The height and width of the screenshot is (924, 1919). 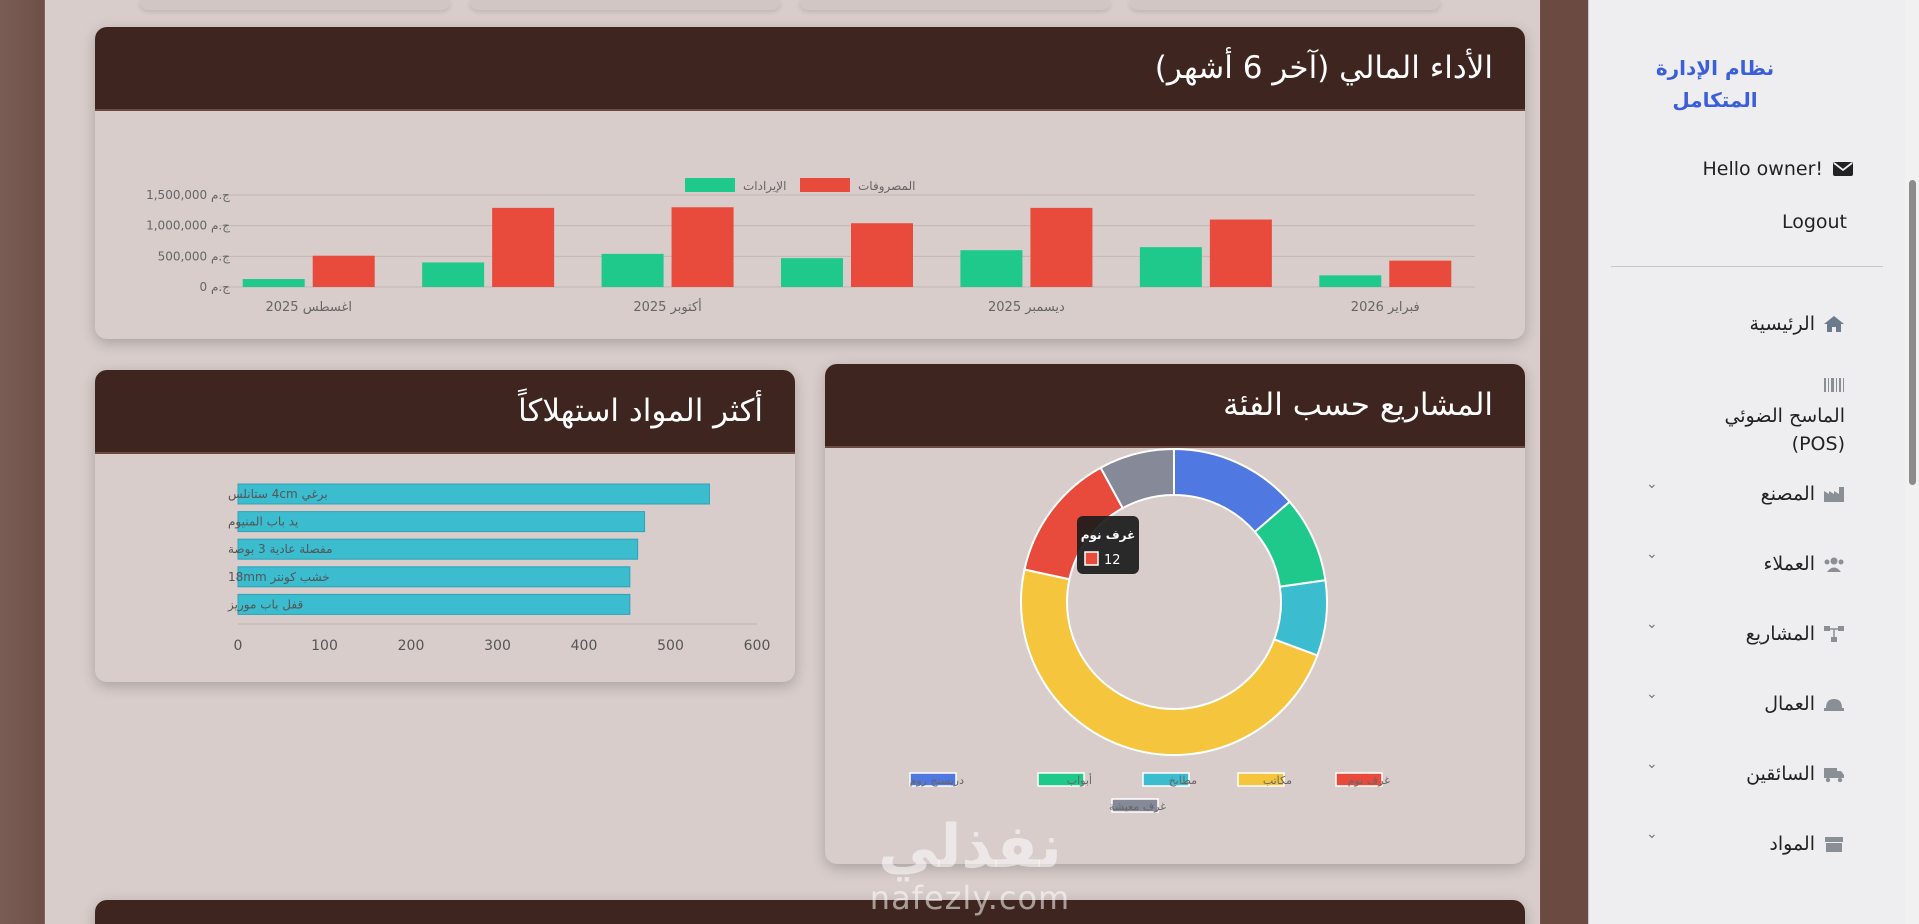 I want to click on watermark: نفذلي nafezly.com, so click(x=970, y=868).